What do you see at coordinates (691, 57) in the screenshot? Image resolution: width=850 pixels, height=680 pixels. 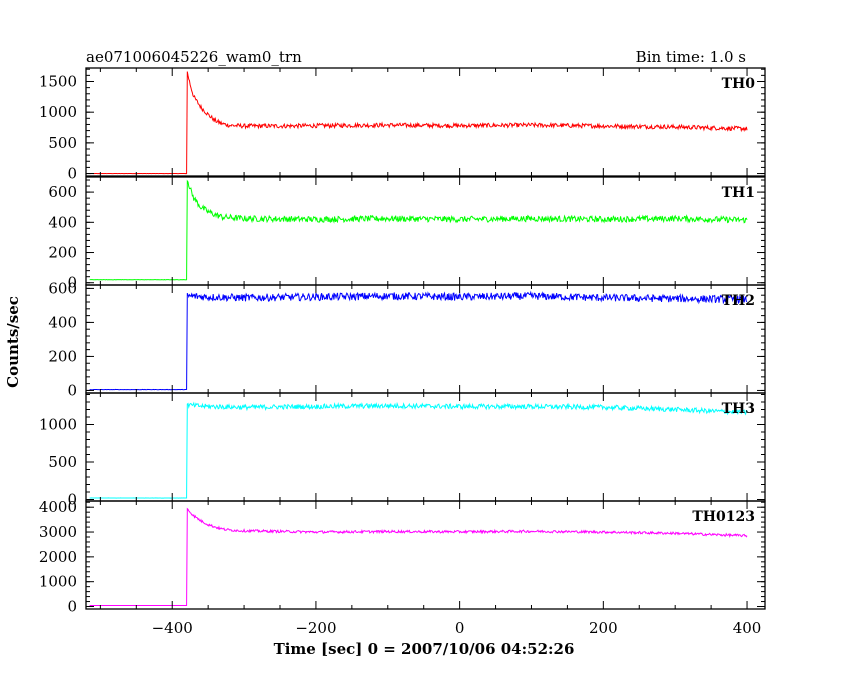 I see `bin-time-label: Bin time: 1.0 s` at bounding box center [691, 57].